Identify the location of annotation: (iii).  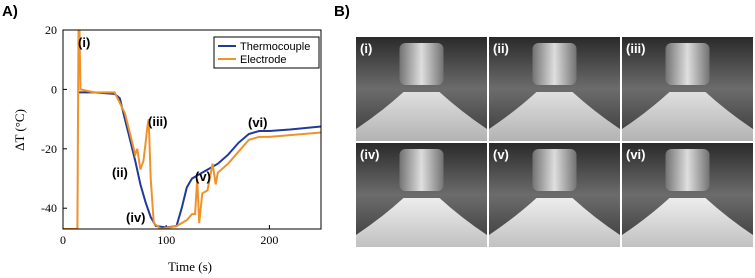
(158, 121).